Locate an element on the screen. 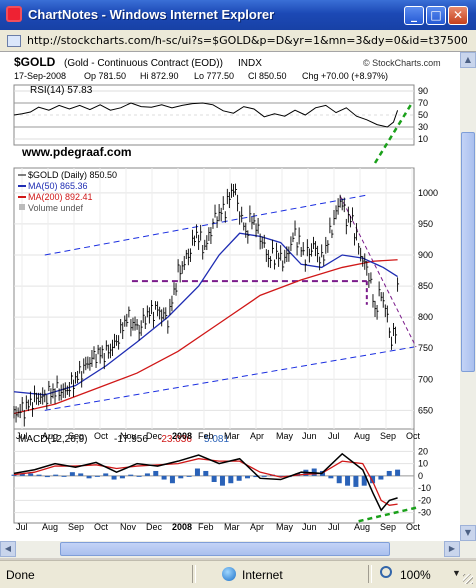 The width and height of the screenshot is (476, 588). scroll-right-arrow-icon: ▶ is located at coordinates (452, 549).